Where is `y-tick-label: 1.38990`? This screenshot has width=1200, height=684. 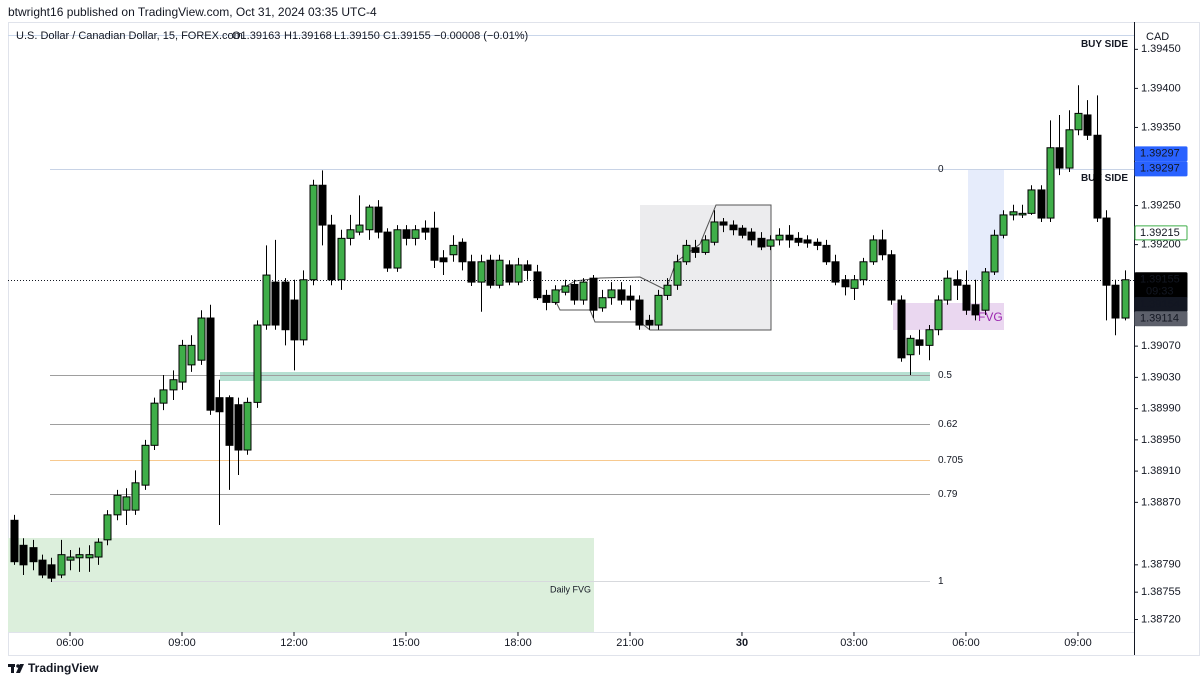 y-tick-label: 1.38990 is located at coordinates (1161, 409).